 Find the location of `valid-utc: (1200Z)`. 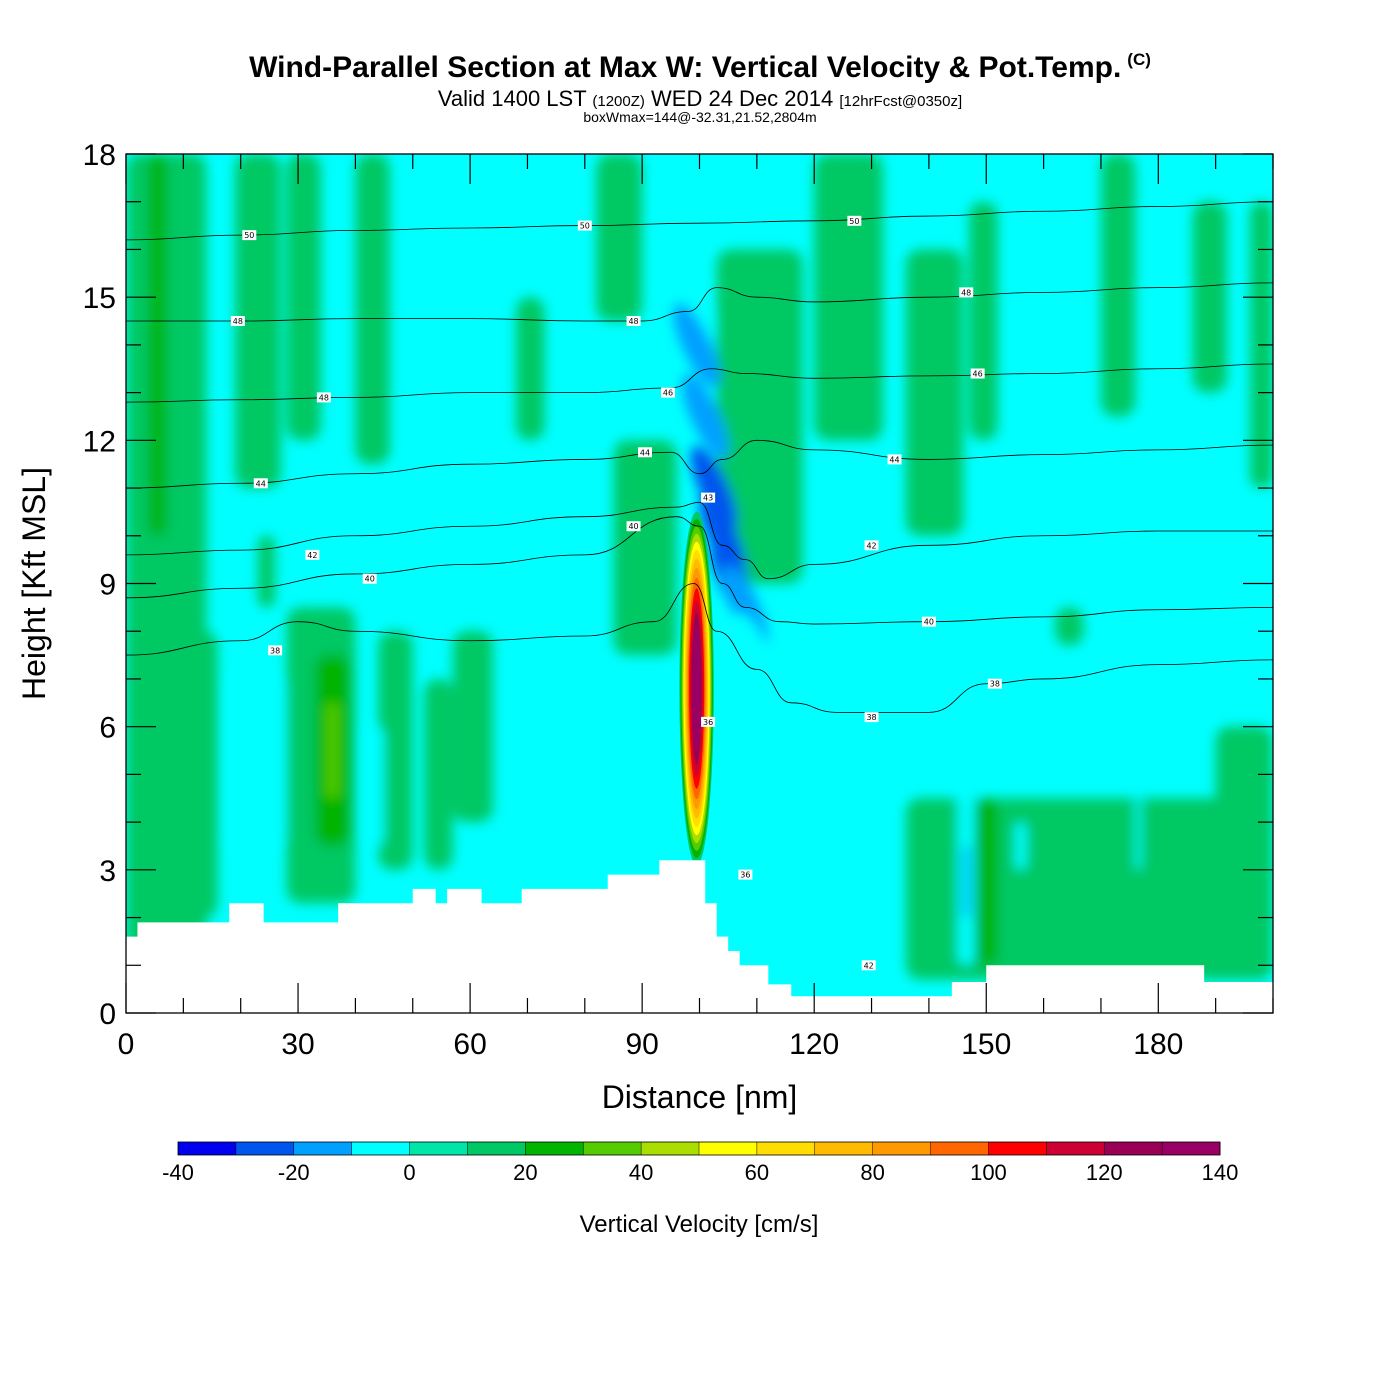

valid-utc: (1200Z) is located at coordinates (618, 101).